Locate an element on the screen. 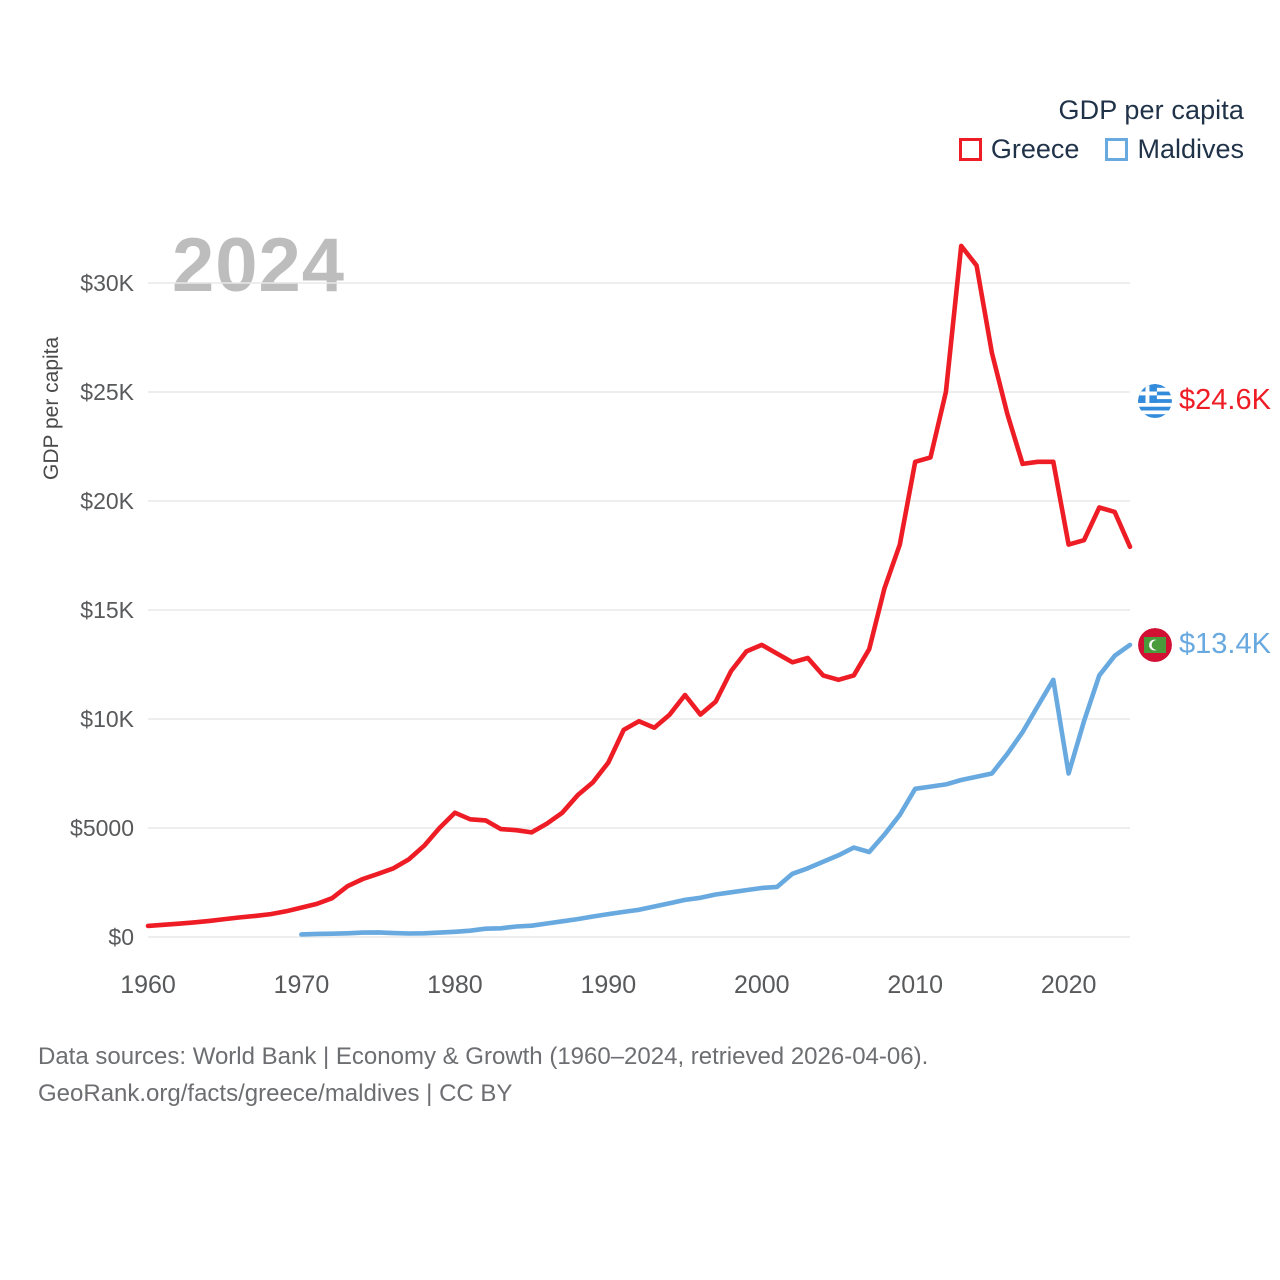  year-watermark: 2024 is located at coordinates (259, 265).